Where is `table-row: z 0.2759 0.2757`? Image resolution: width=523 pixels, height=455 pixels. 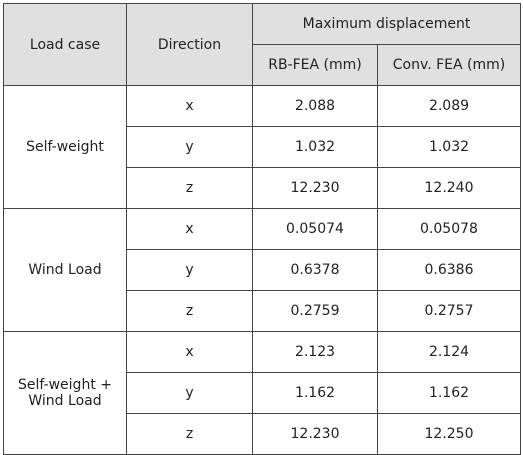
table-row: z 0.2759 0.2757 is located at coordinates (262, 311).